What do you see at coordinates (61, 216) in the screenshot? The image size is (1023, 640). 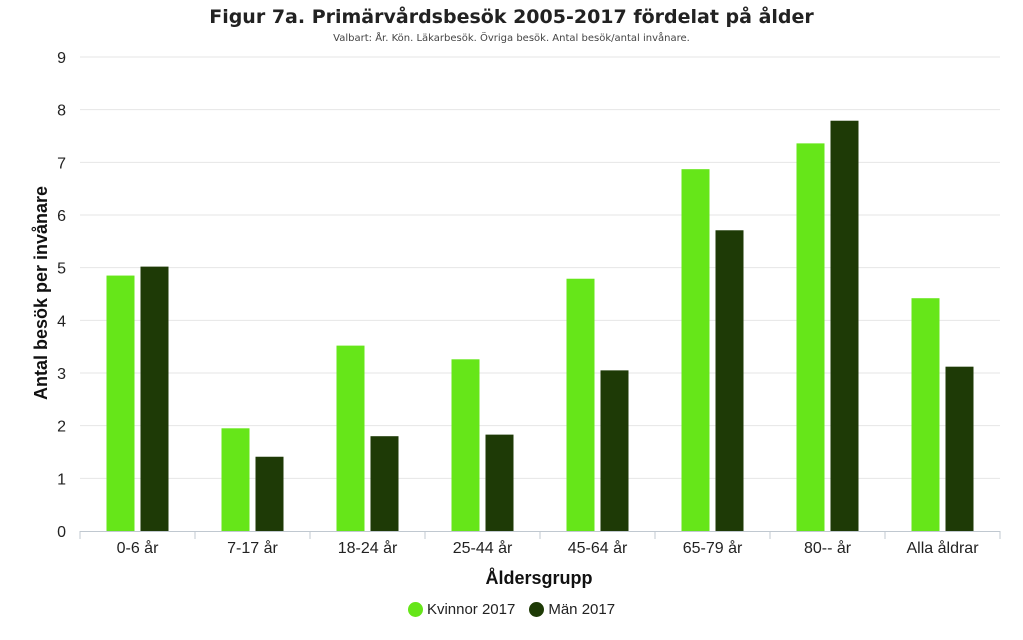 I see `y-tick-label: 6` at bounding box center [61, 216].